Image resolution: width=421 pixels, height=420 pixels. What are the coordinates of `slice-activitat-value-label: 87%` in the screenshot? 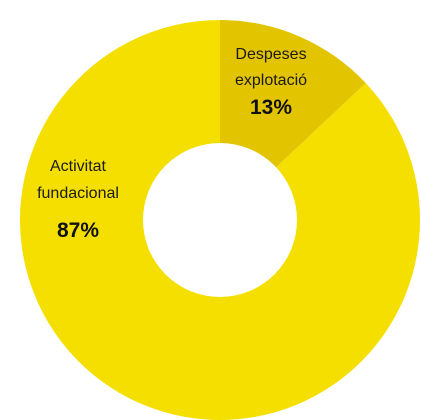 It's located at (78, 230).